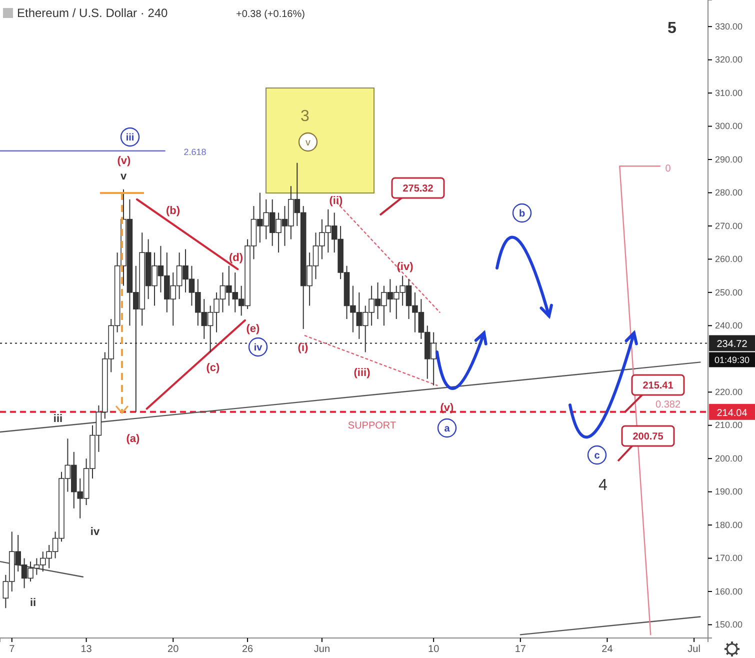  What do you see at coordinates (86, 650) in the screenshot?
I see `x-tick-label: 13` at bounding box center [86, 650].